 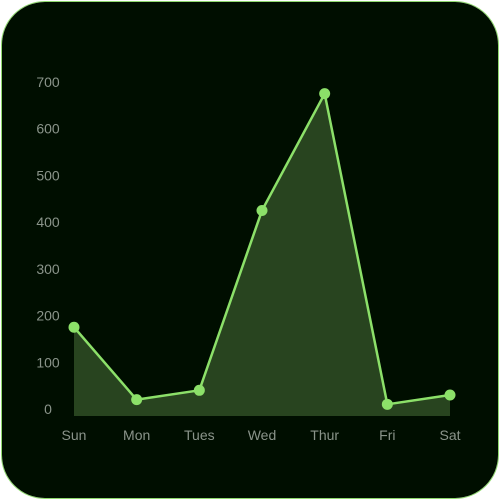 I want to click on data-point-wed, so click(x=262, y=210).